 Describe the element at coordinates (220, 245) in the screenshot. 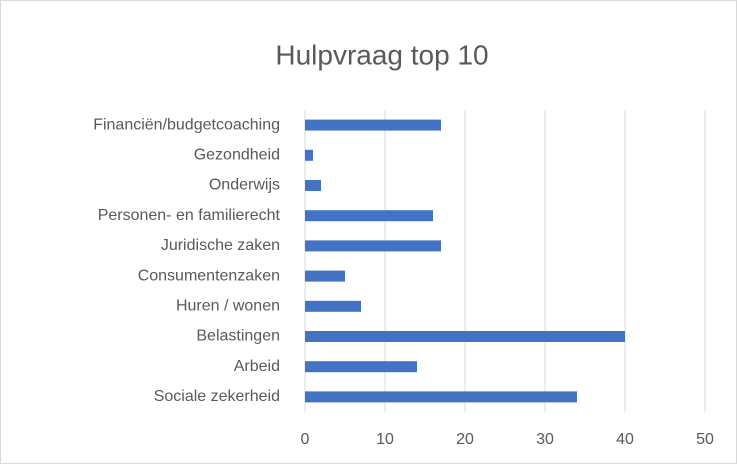

I see `y-tick-label: Juridische zaken` at that location.